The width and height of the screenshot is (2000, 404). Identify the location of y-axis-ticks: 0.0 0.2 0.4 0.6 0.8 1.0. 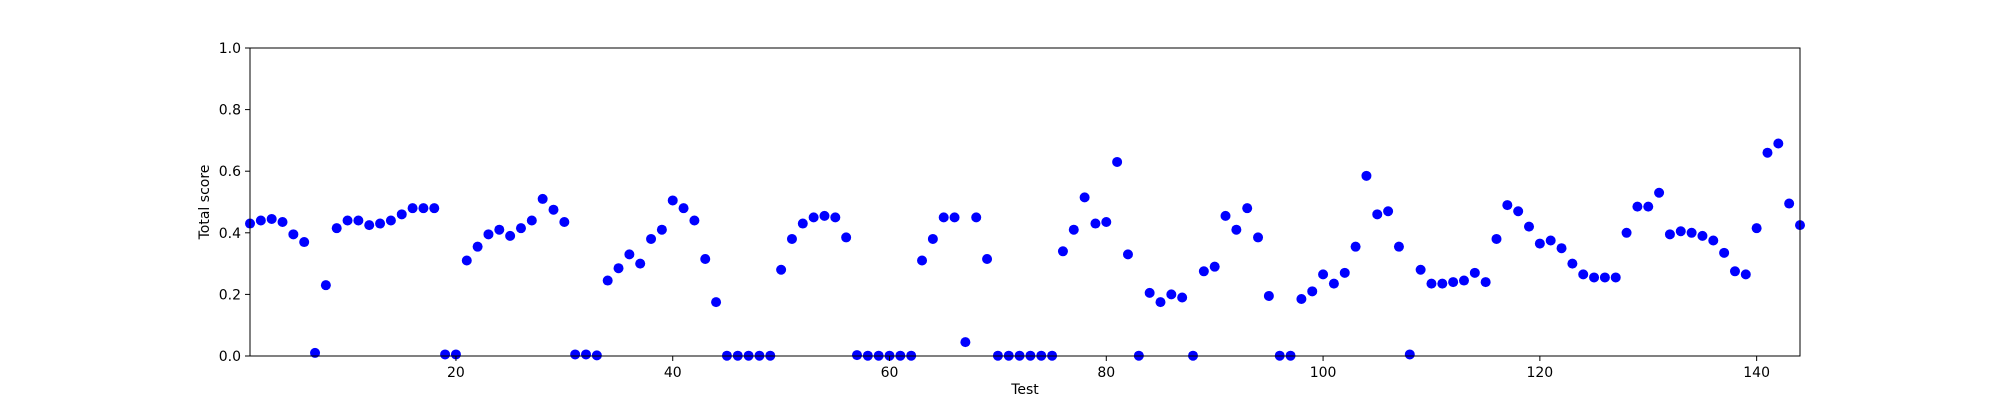
(234, 203).